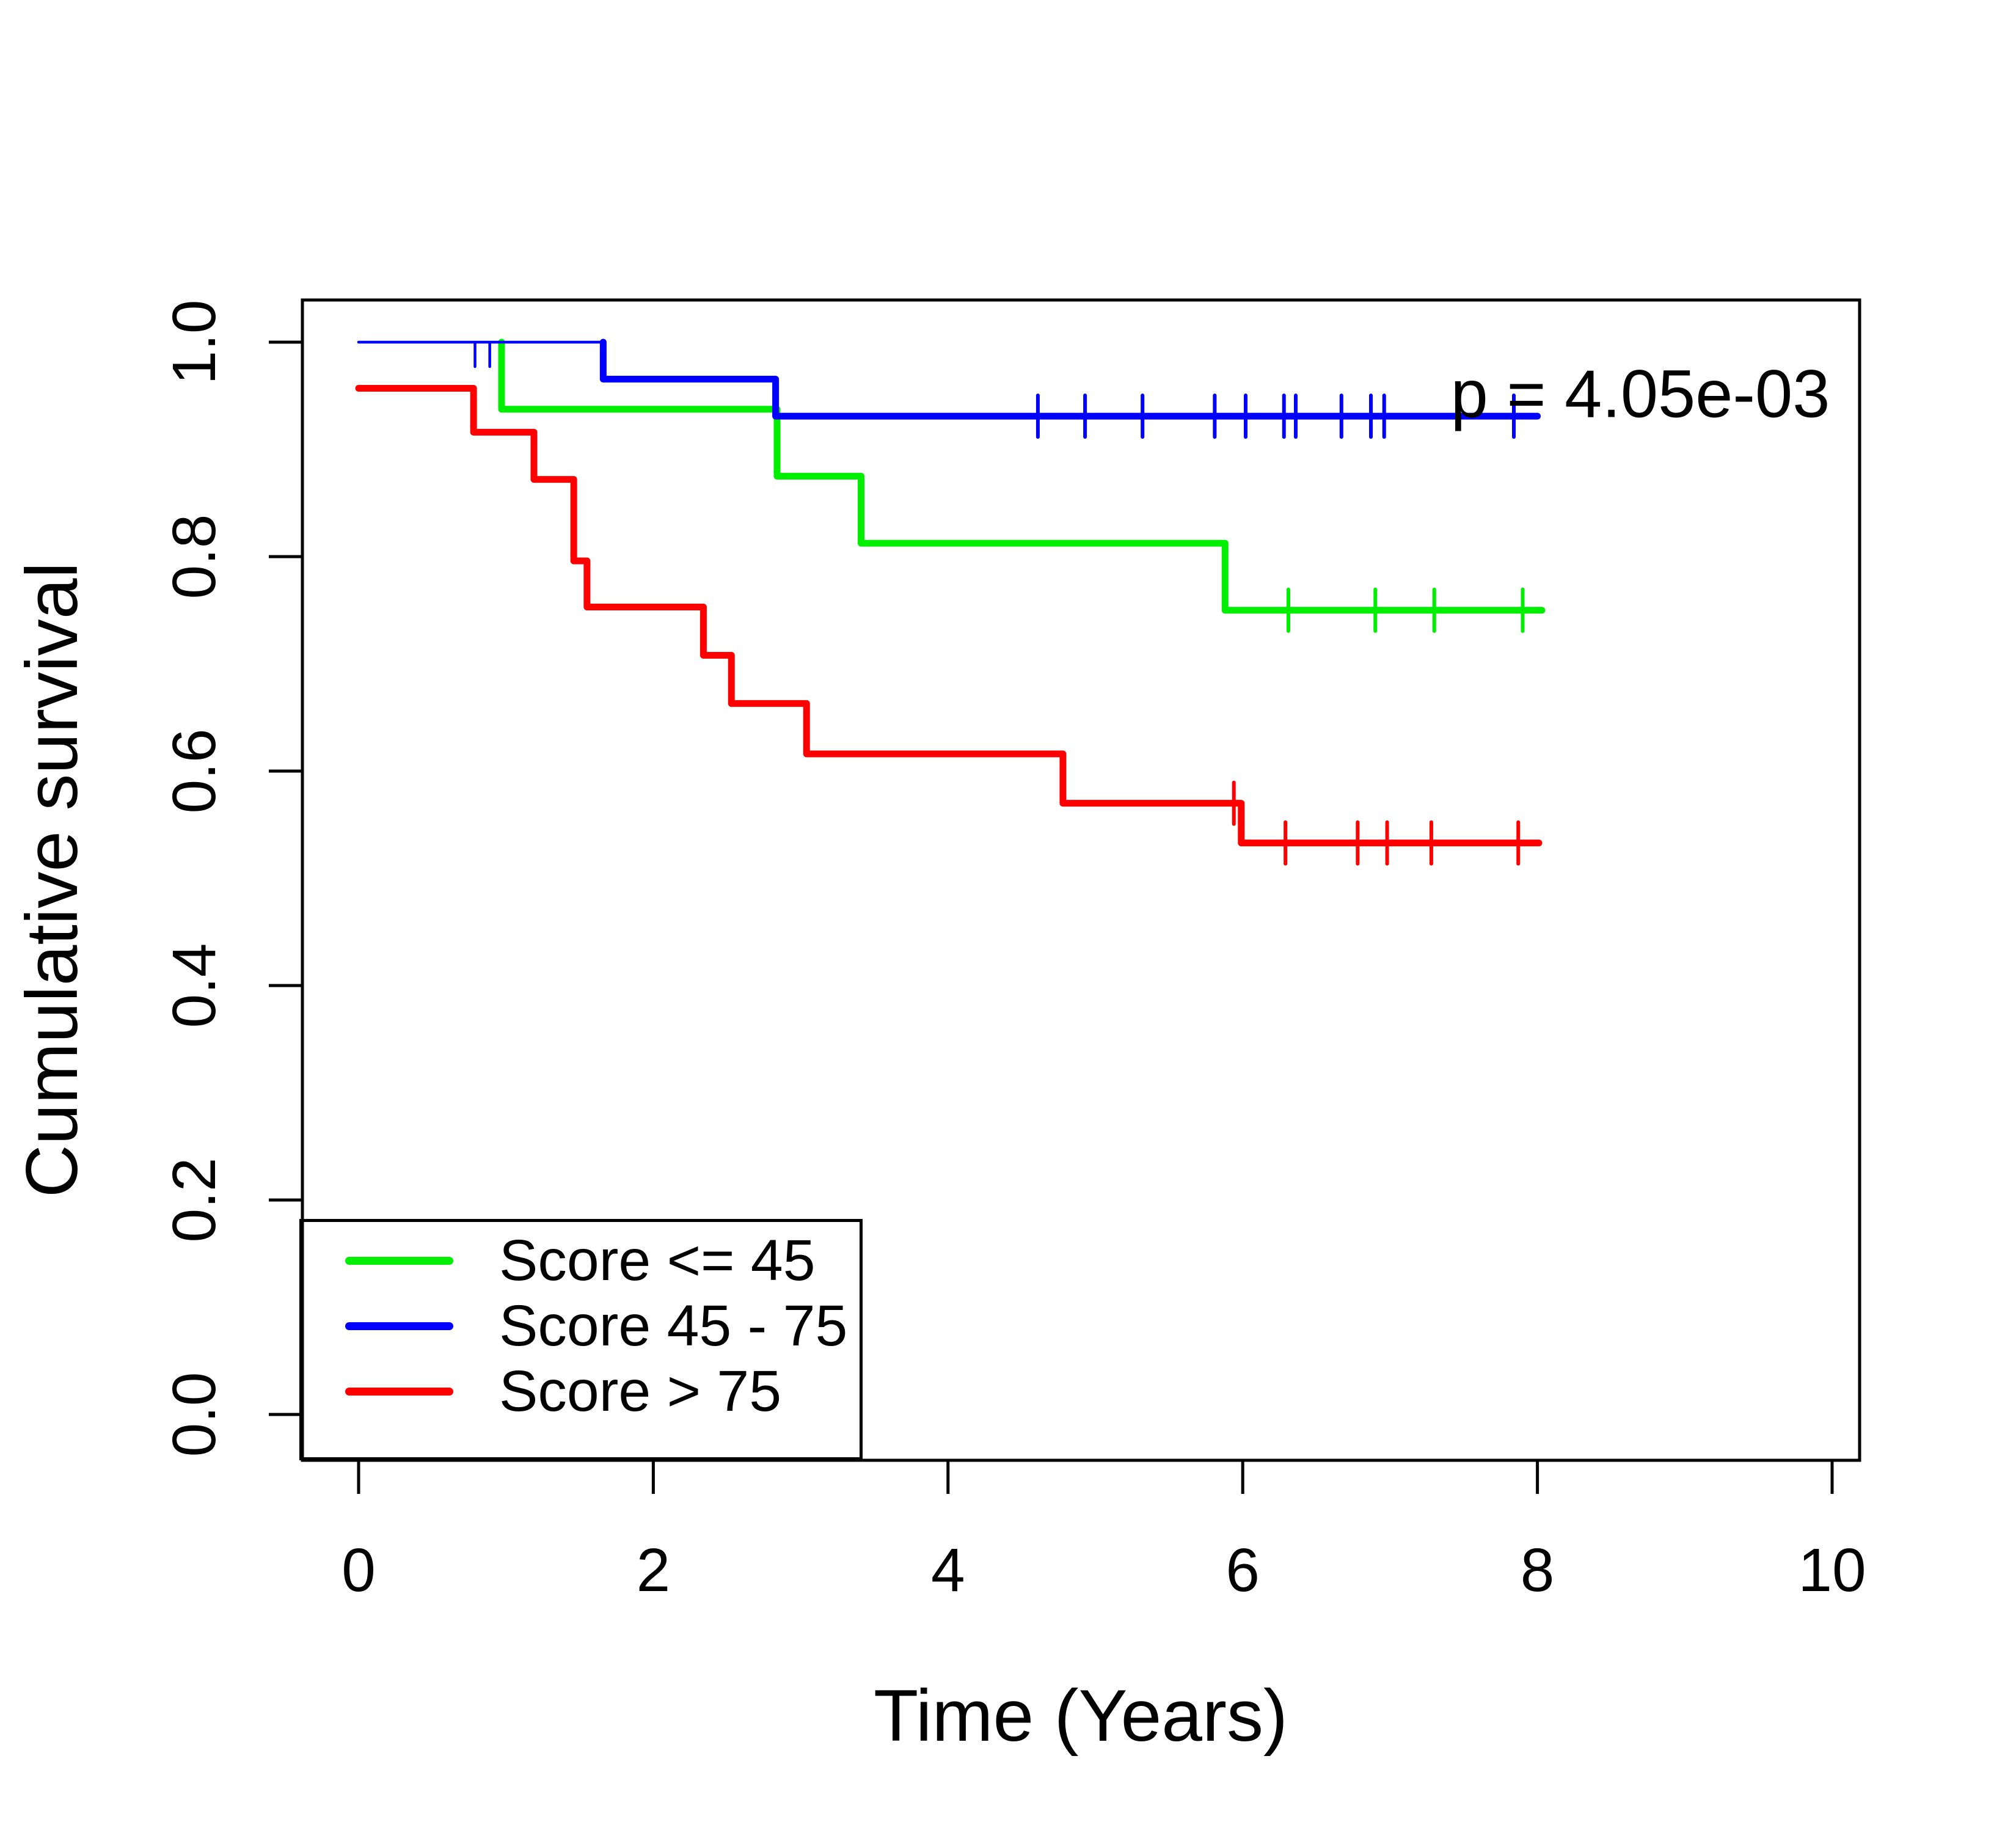 This screenshot has height=1833, width=2016. What do you see at coordinates (399, 1261) in the screenshot?
I see `legend-line-green` at bounding box center [399, 1261].